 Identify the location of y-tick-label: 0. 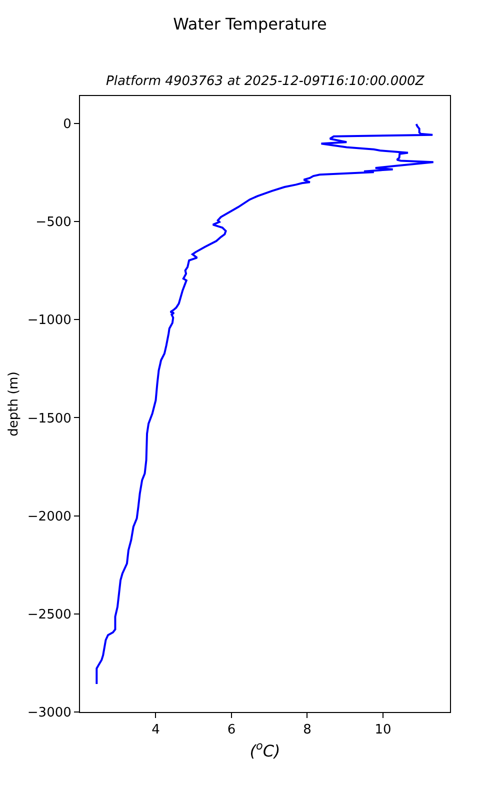
(67, 124).